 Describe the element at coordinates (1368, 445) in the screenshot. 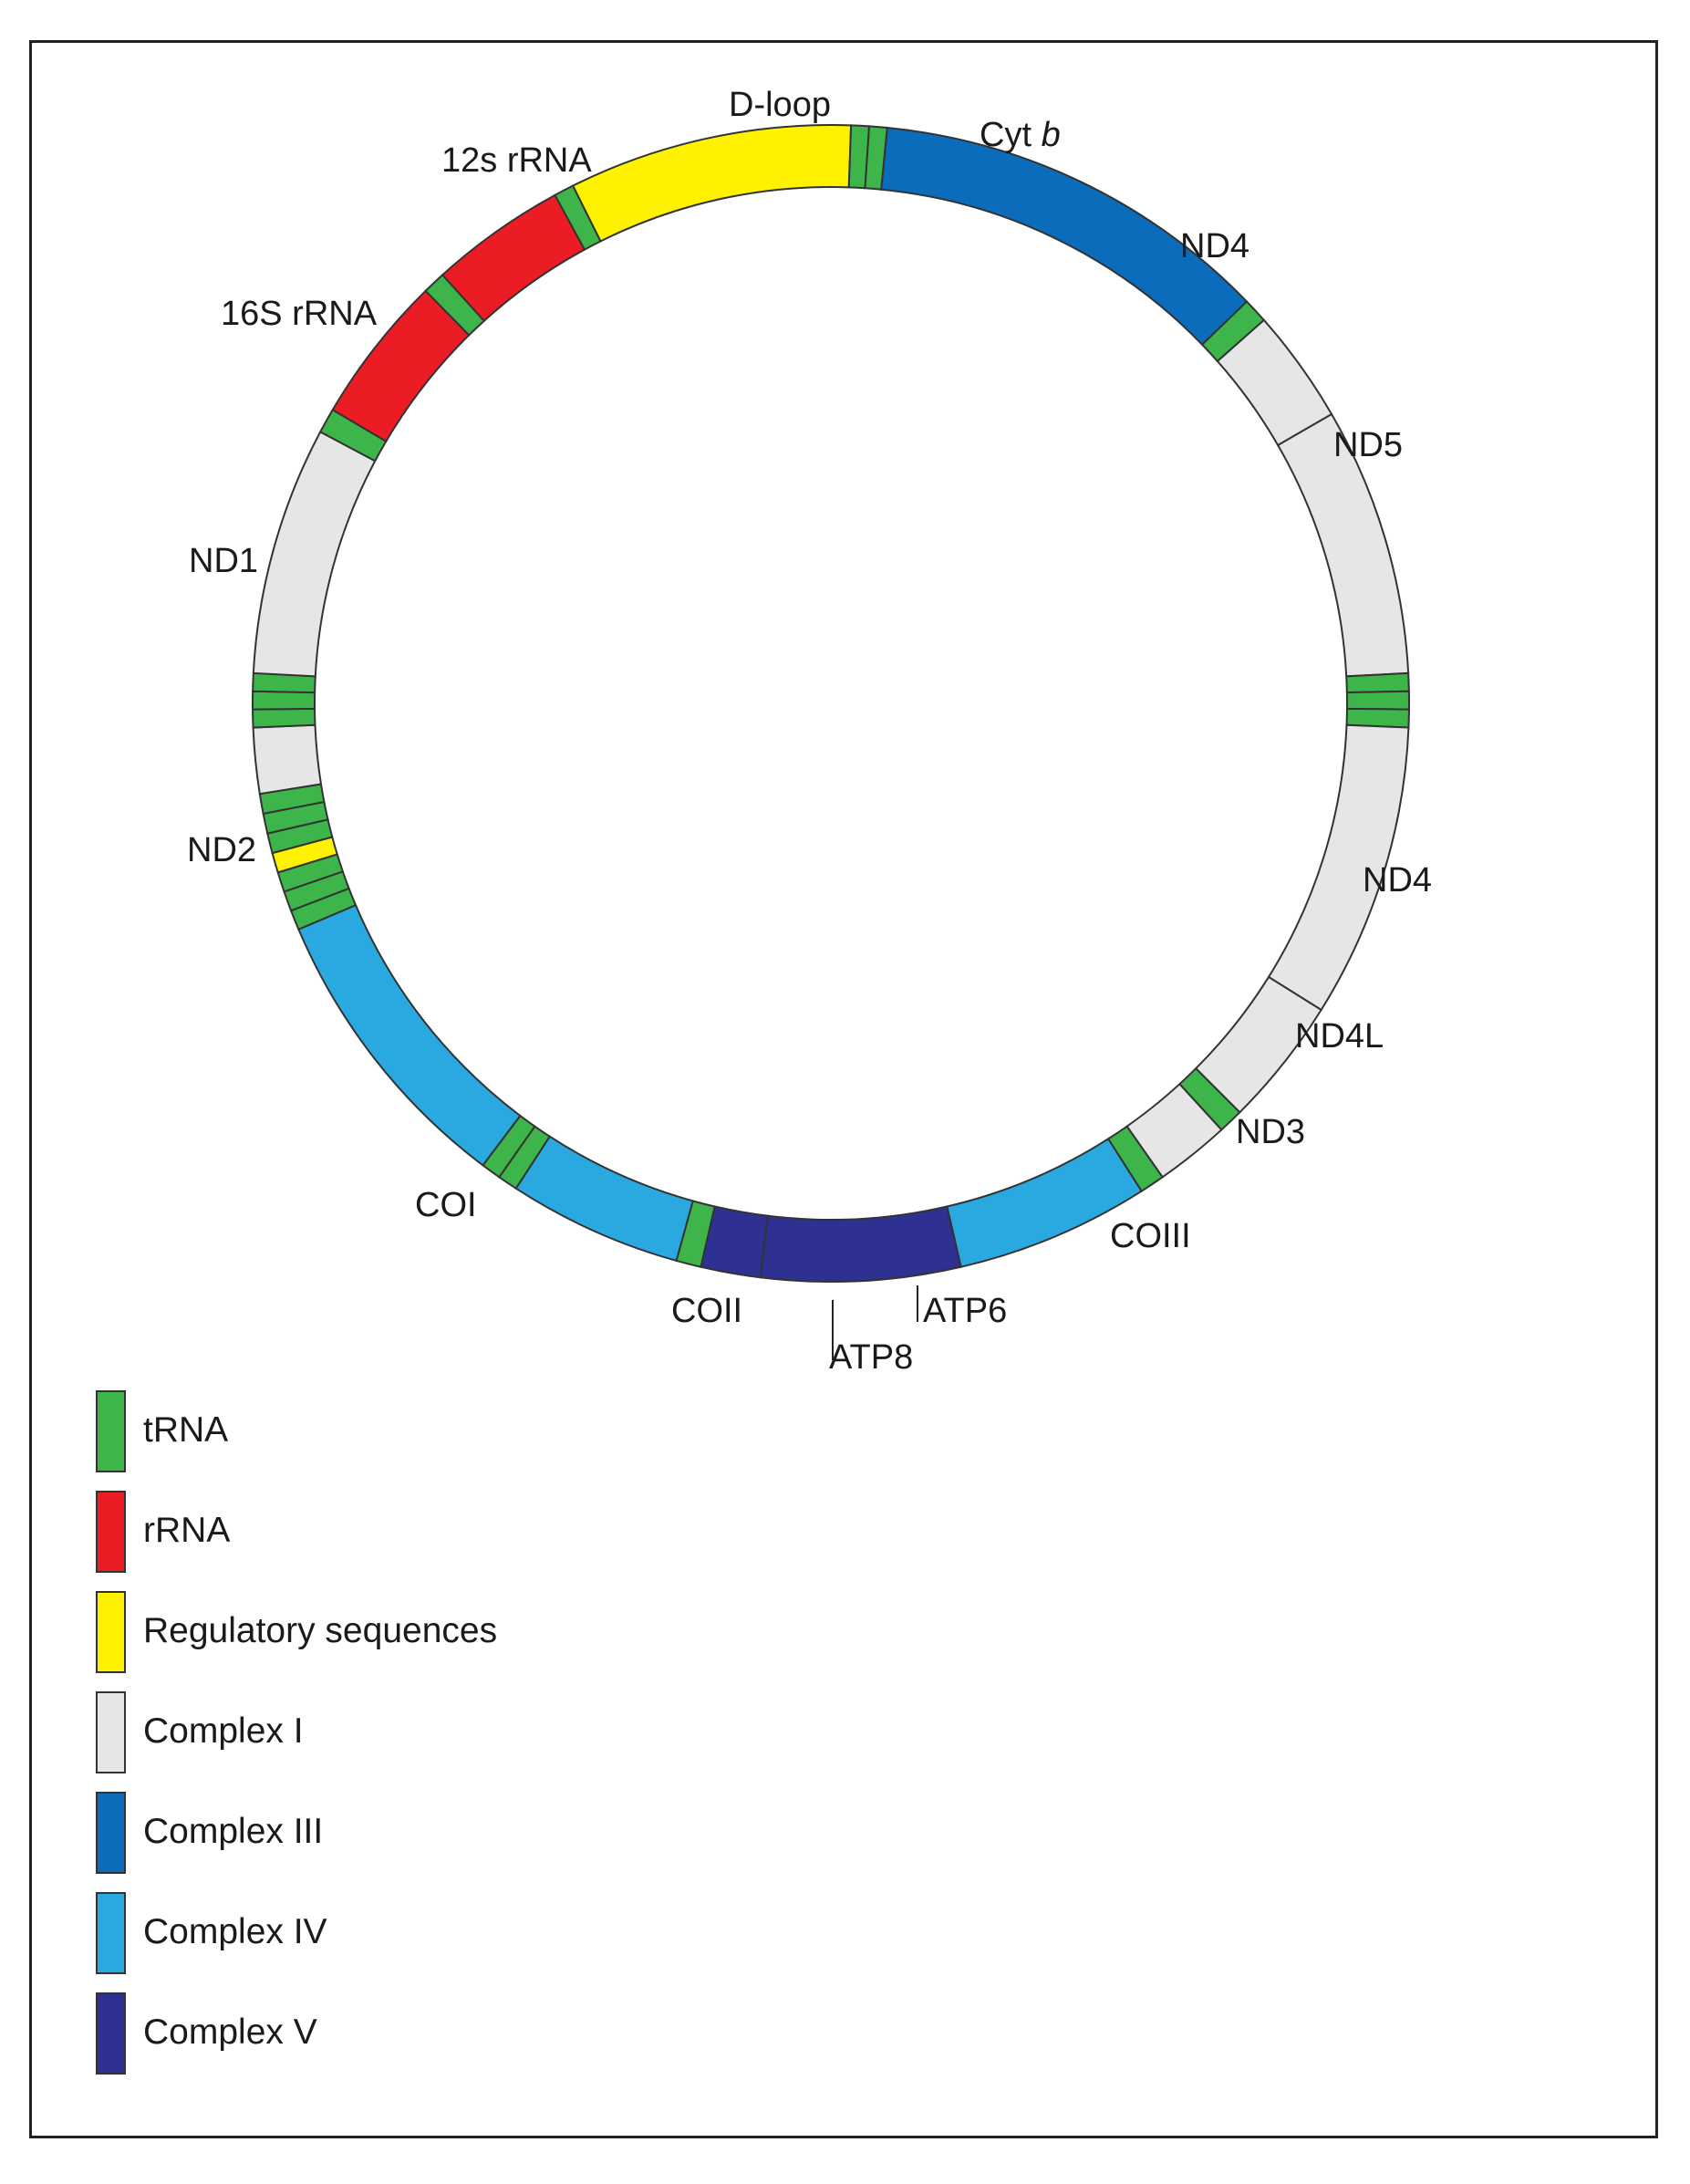

I see `label-nd5: ND5` at that location.